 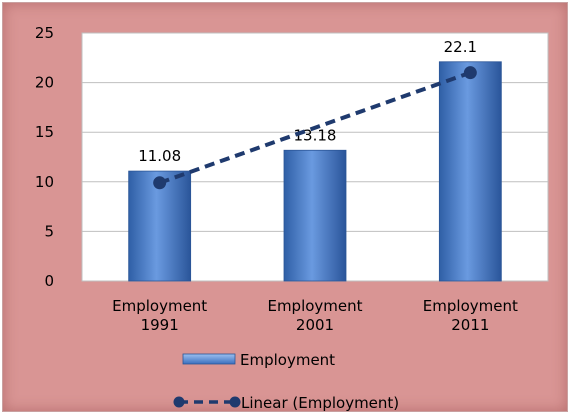 What do you see at coordinates (209, 359) in the screenshot?
I see `legend-swatch-employment` at bounding box center [209, 359].